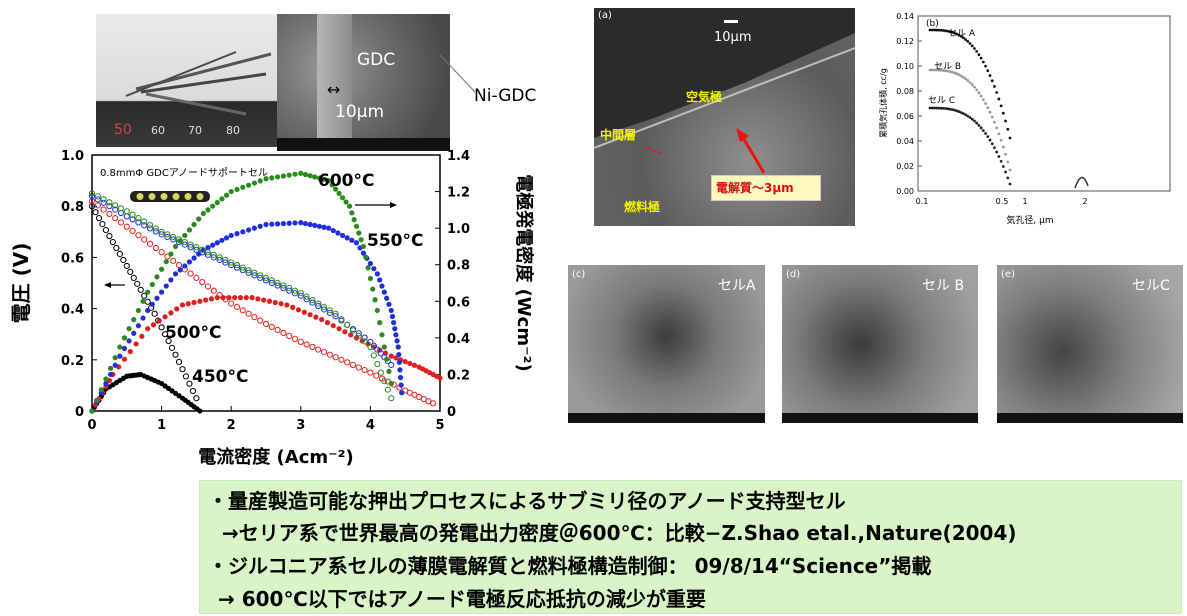 The height and width of the screenshot is (616, 1187). I want to click on middle-layer-label: 中間層, so click(618, 135).